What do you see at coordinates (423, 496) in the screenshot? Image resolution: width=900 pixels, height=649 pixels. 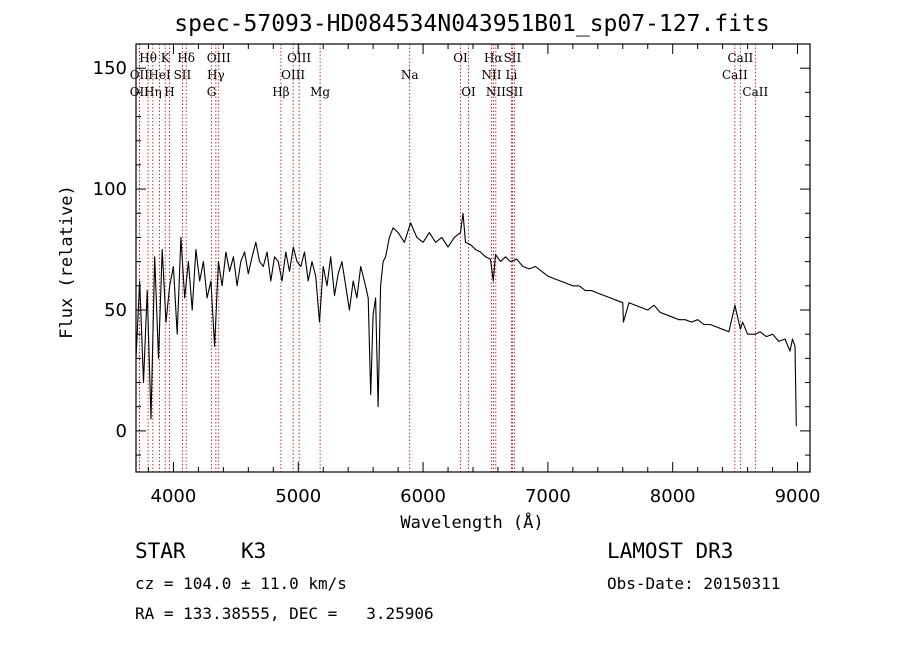 I see `x-tick-label: 6000` at bounding box center [423, 496].